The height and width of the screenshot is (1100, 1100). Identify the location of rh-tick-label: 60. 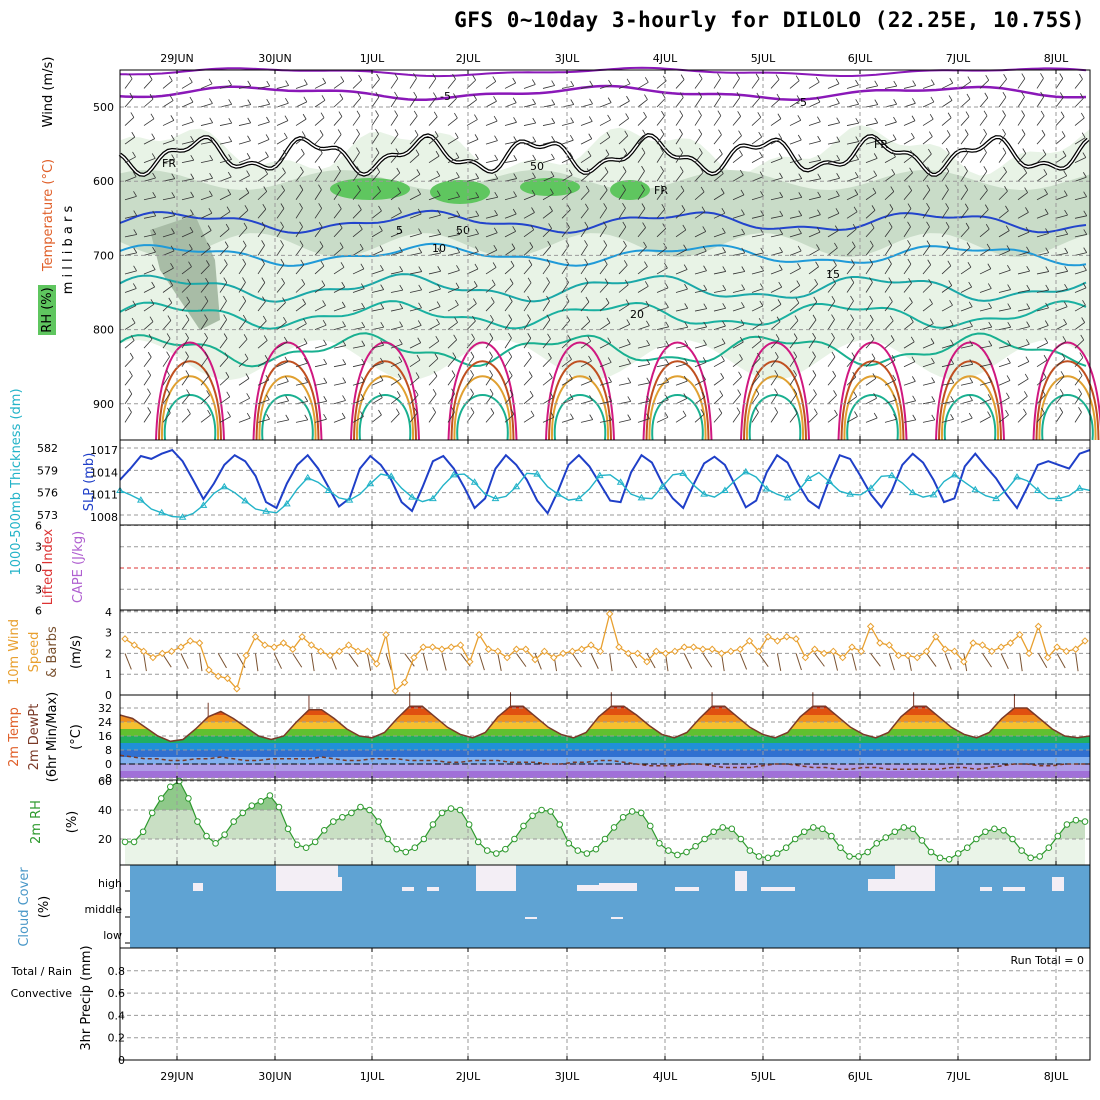
(105, 781).